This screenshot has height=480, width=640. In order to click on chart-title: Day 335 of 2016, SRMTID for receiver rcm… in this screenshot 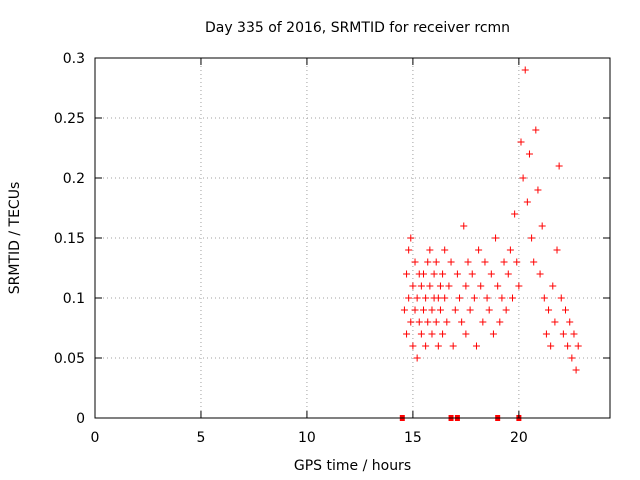, I will do `click(357, 28)`.